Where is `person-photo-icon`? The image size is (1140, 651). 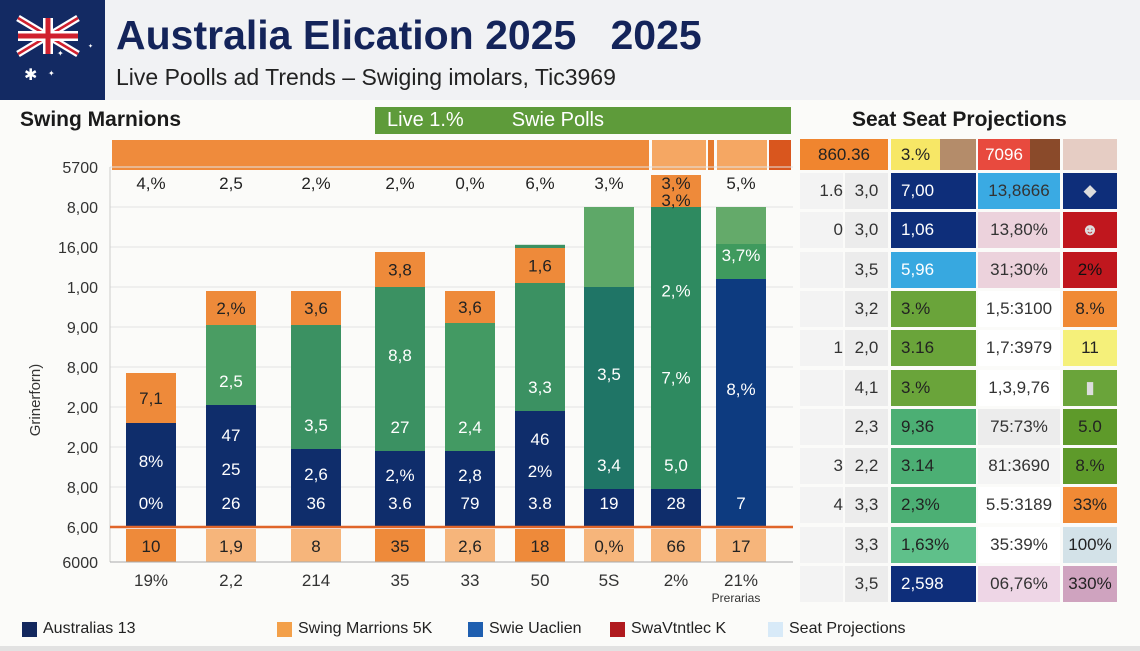 person-photo-icon is located at coordinates (1045, 154).